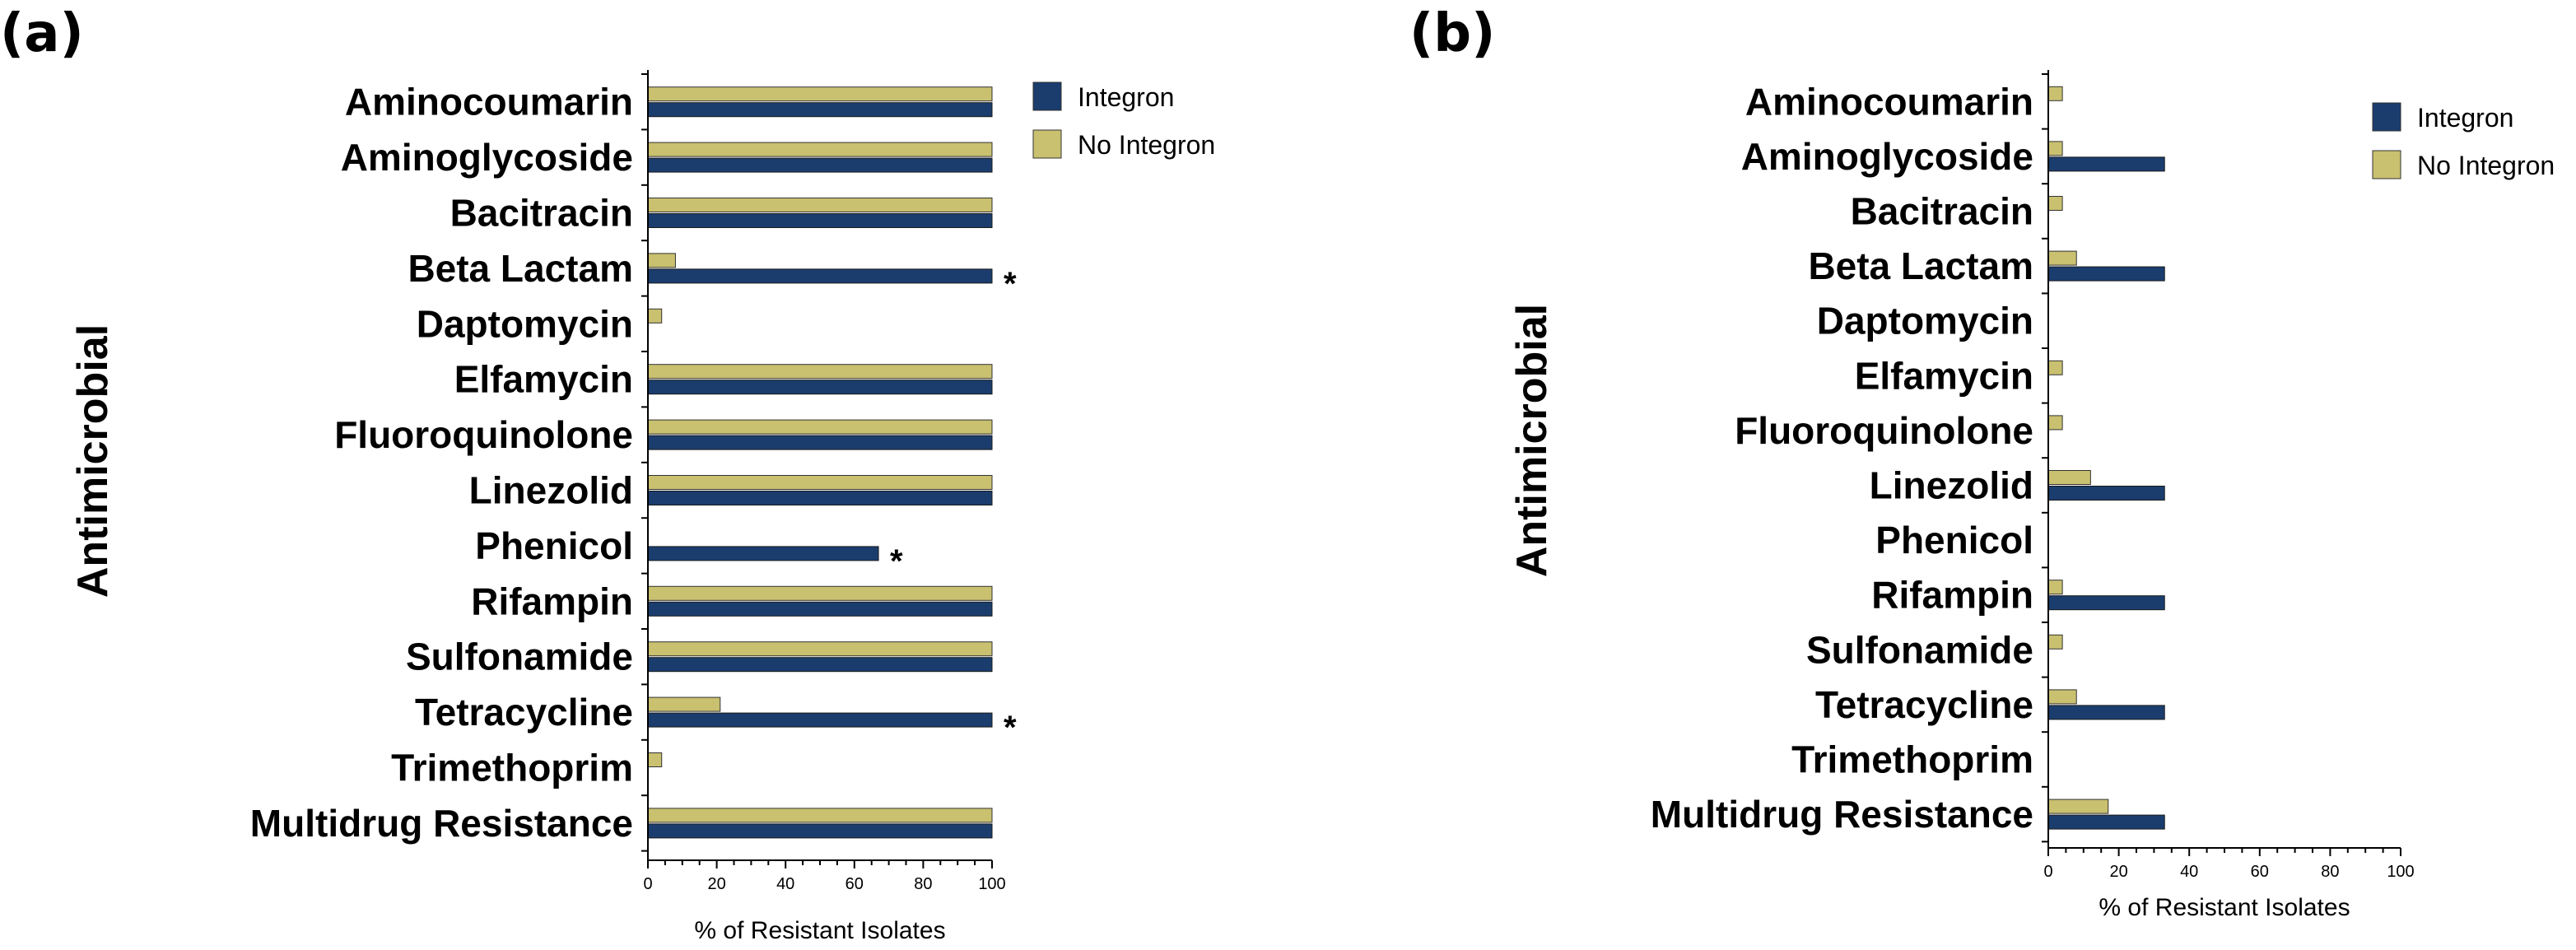  Describe the element at coordinates (820, 665) in the screenshot. I see `bar-integron-sulfonamide` at that location.